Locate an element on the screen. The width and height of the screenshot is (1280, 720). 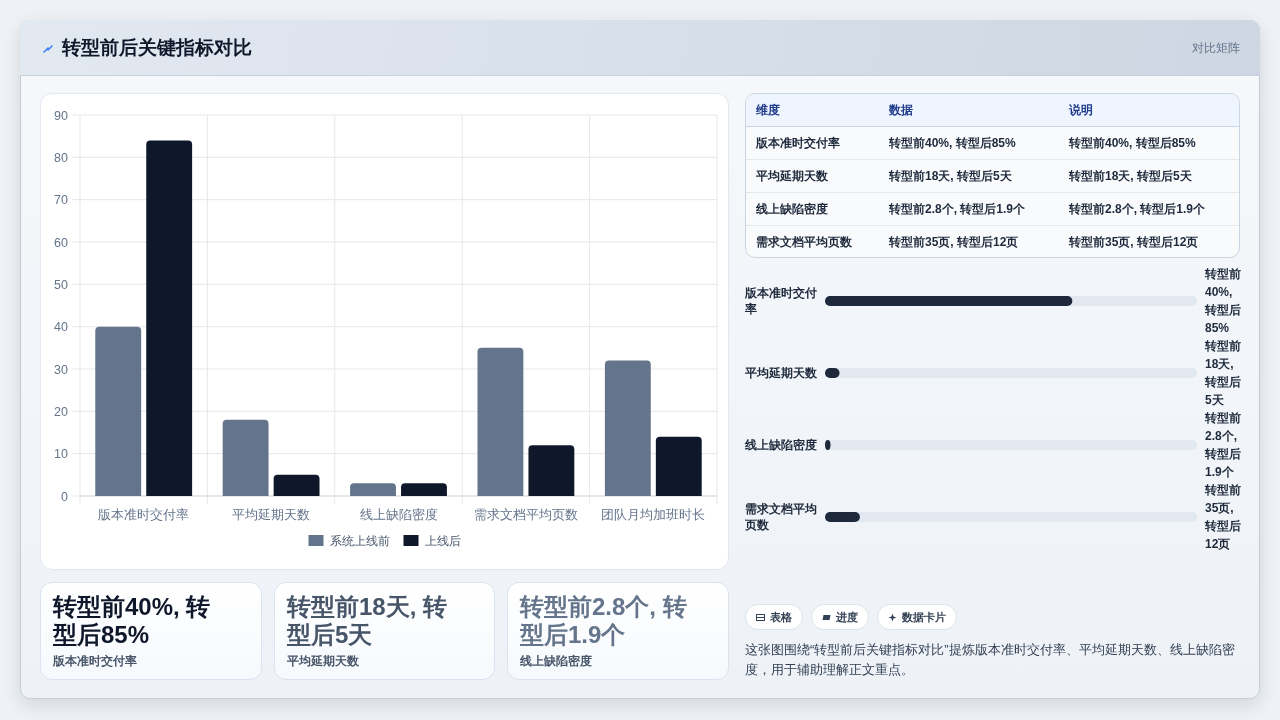
category-label: 数据 is located at coordinates (969, 110).